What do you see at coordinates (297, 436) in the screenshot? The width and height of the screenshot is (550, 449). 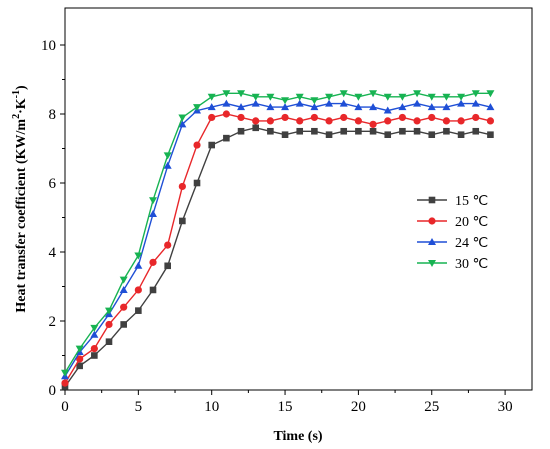 I see `x-axis-title: Time (s)` at bounding box center [297, 436].